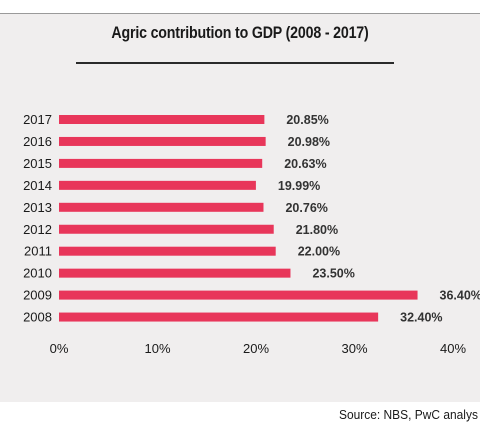 The height and width of the screenshot is (437, 480). What do you see at coordinates (408, 414) in the screenshot?
I see `source-note: Source: NBS, PwC analys` at bounding box center [408, 414].